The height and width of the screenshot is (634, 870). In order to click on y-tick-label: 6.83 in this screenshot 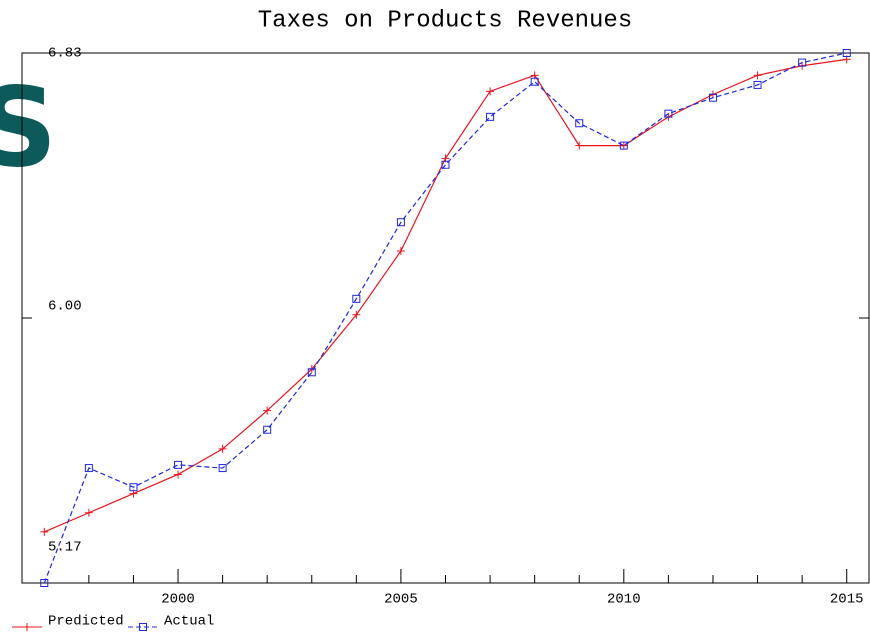, I will do `click(65, 54)`.